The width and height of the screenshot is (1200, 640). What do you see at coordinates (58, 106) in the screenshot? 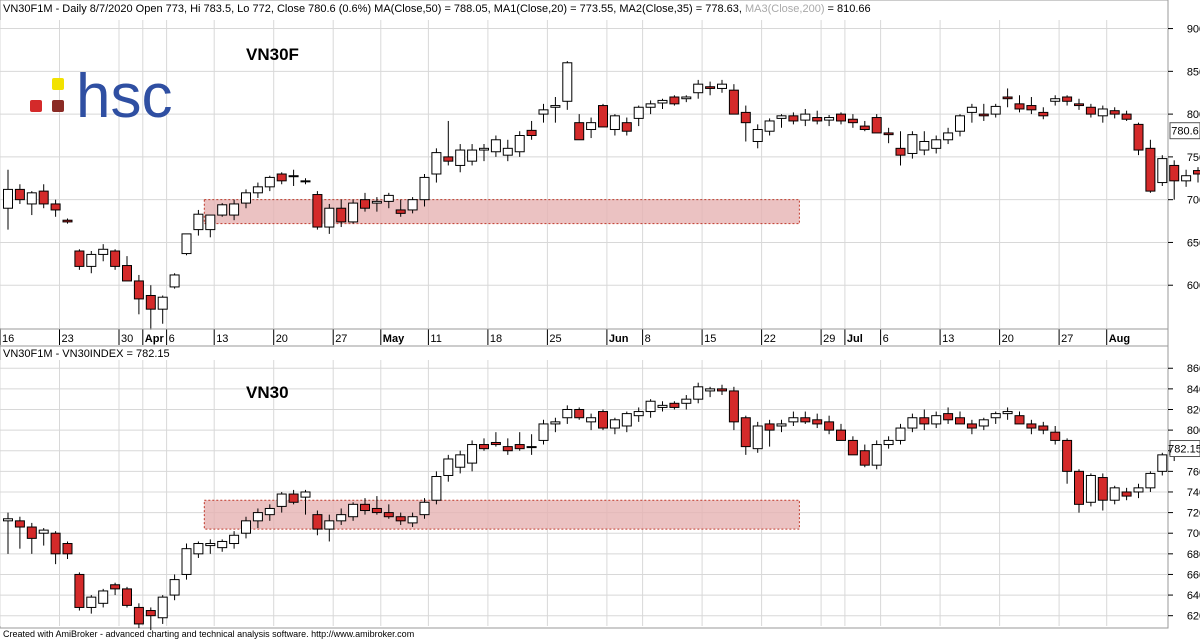
I see `logo-square-maroon` at bounding box center [58, 106].